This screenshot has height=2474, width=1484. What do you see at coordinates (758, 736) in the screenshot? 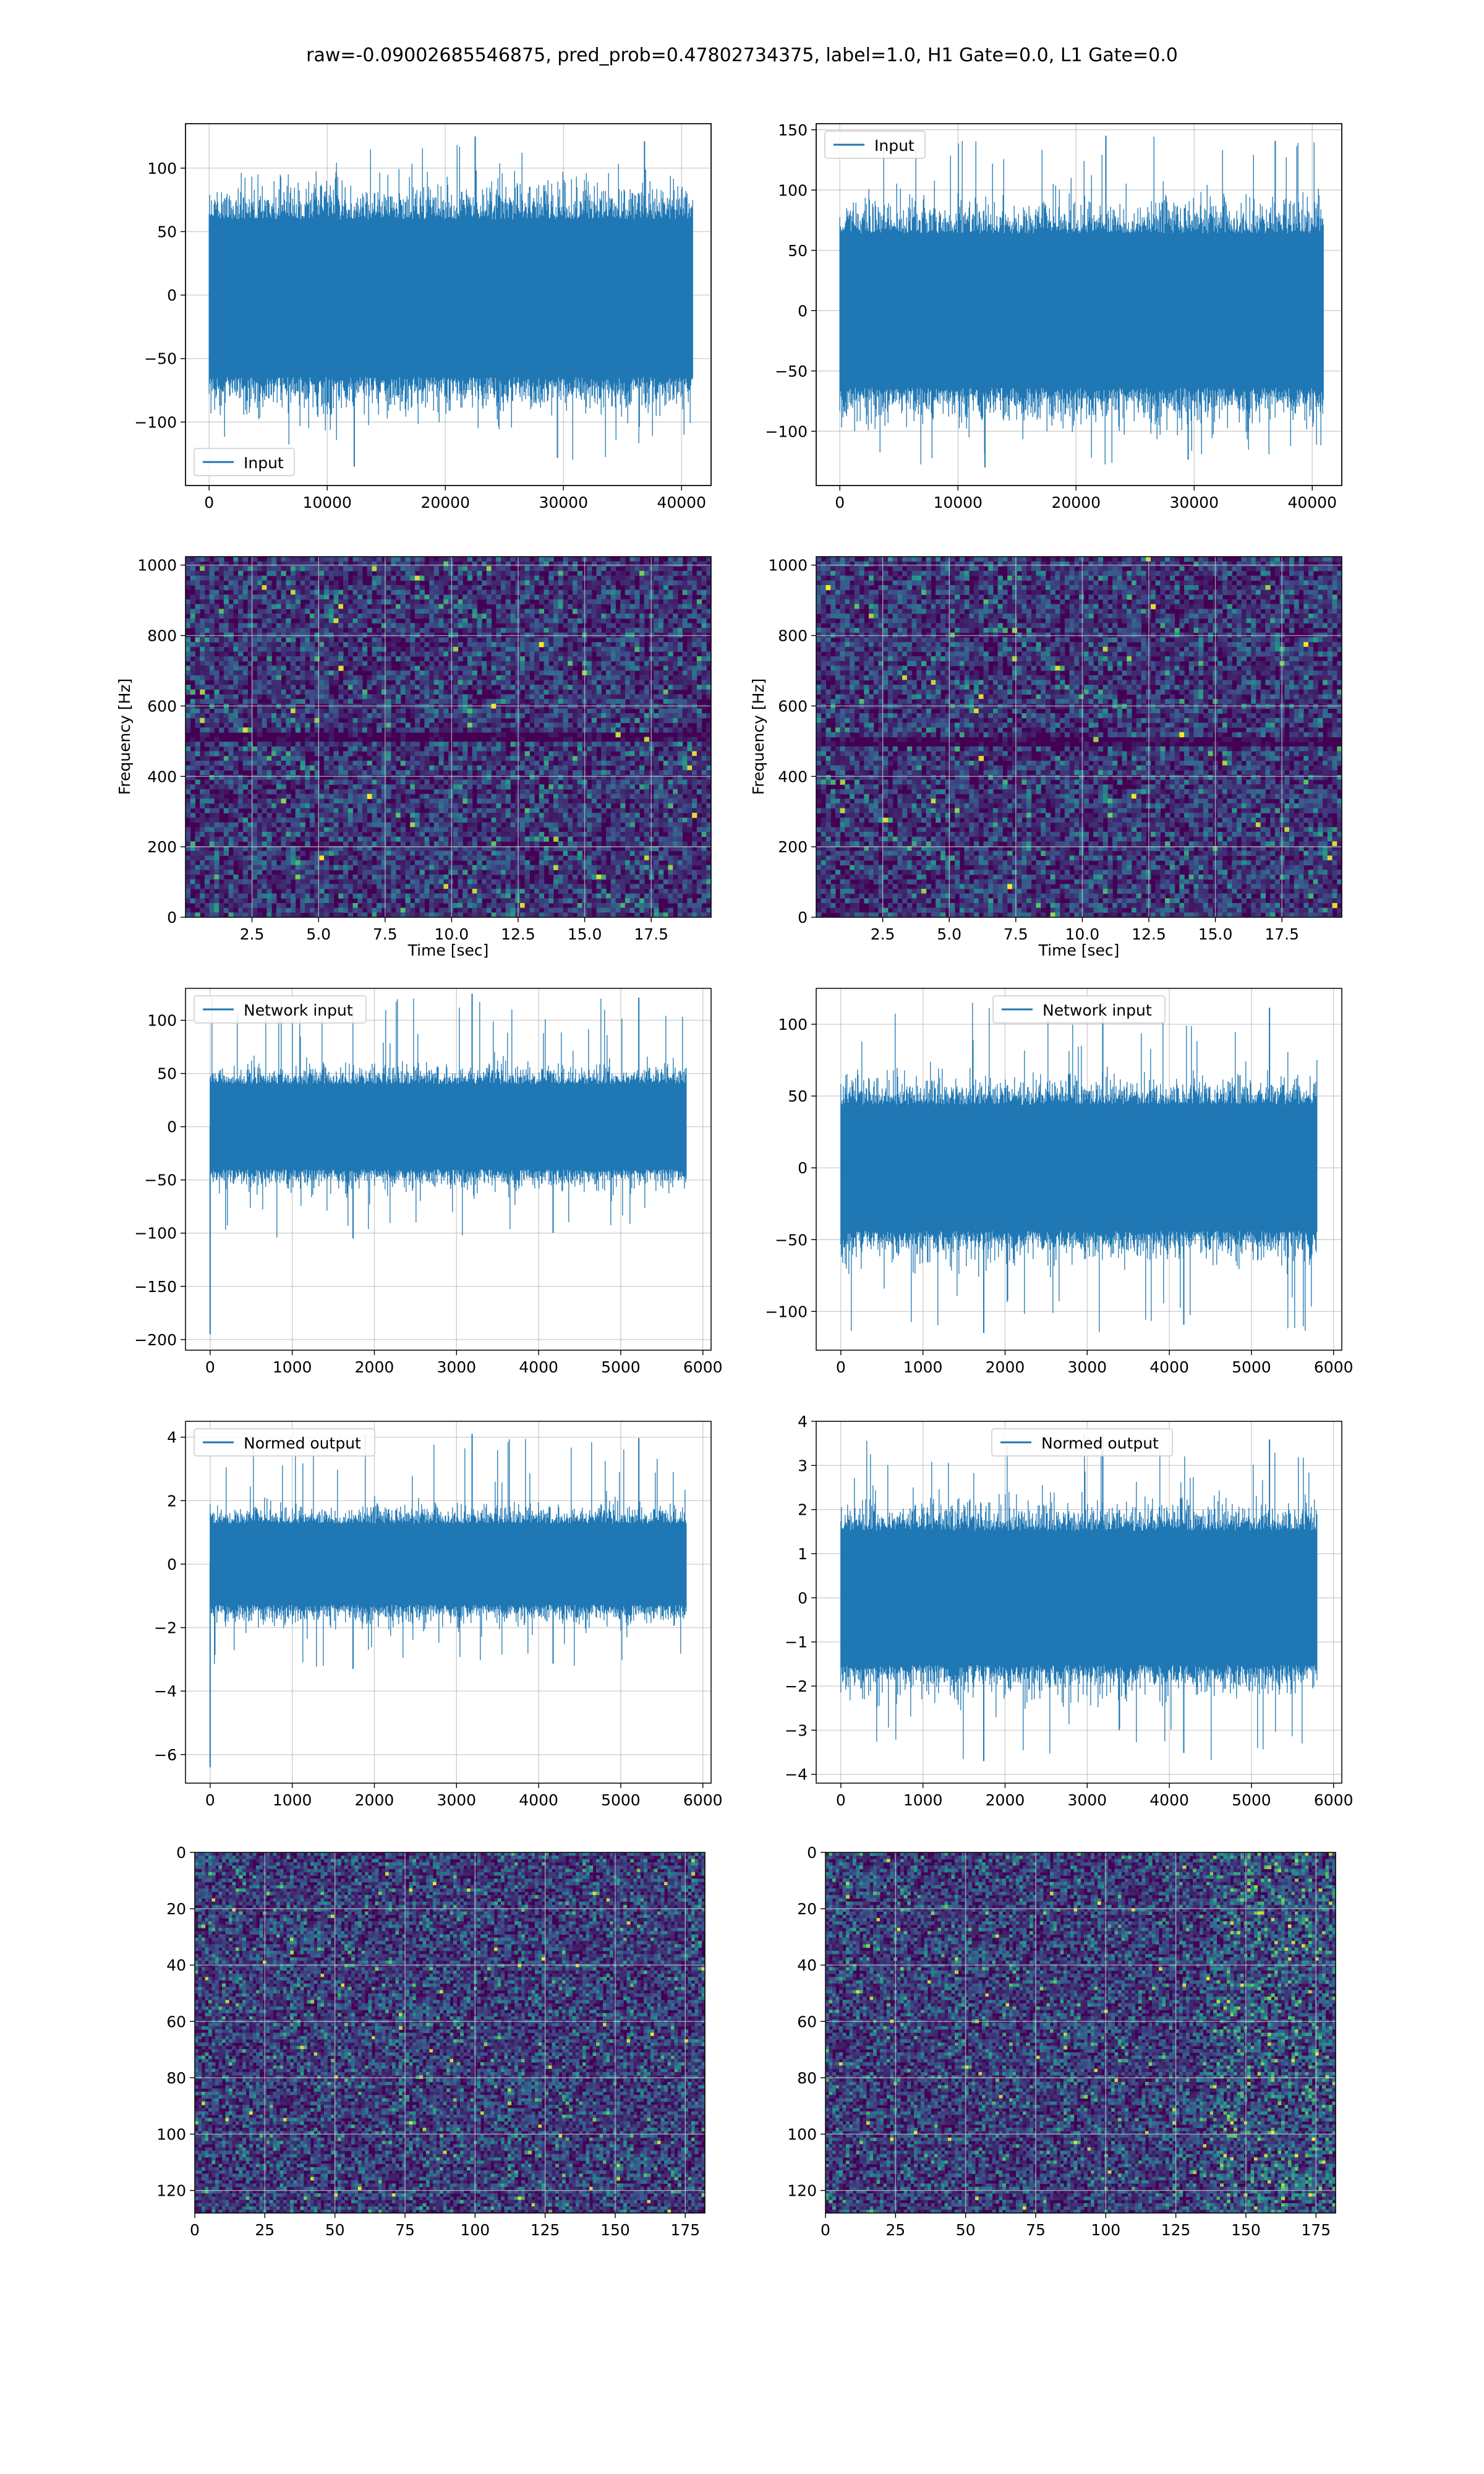
I see `y-axis-label: Frequency [Hz]` at bounding box center [758, 736].